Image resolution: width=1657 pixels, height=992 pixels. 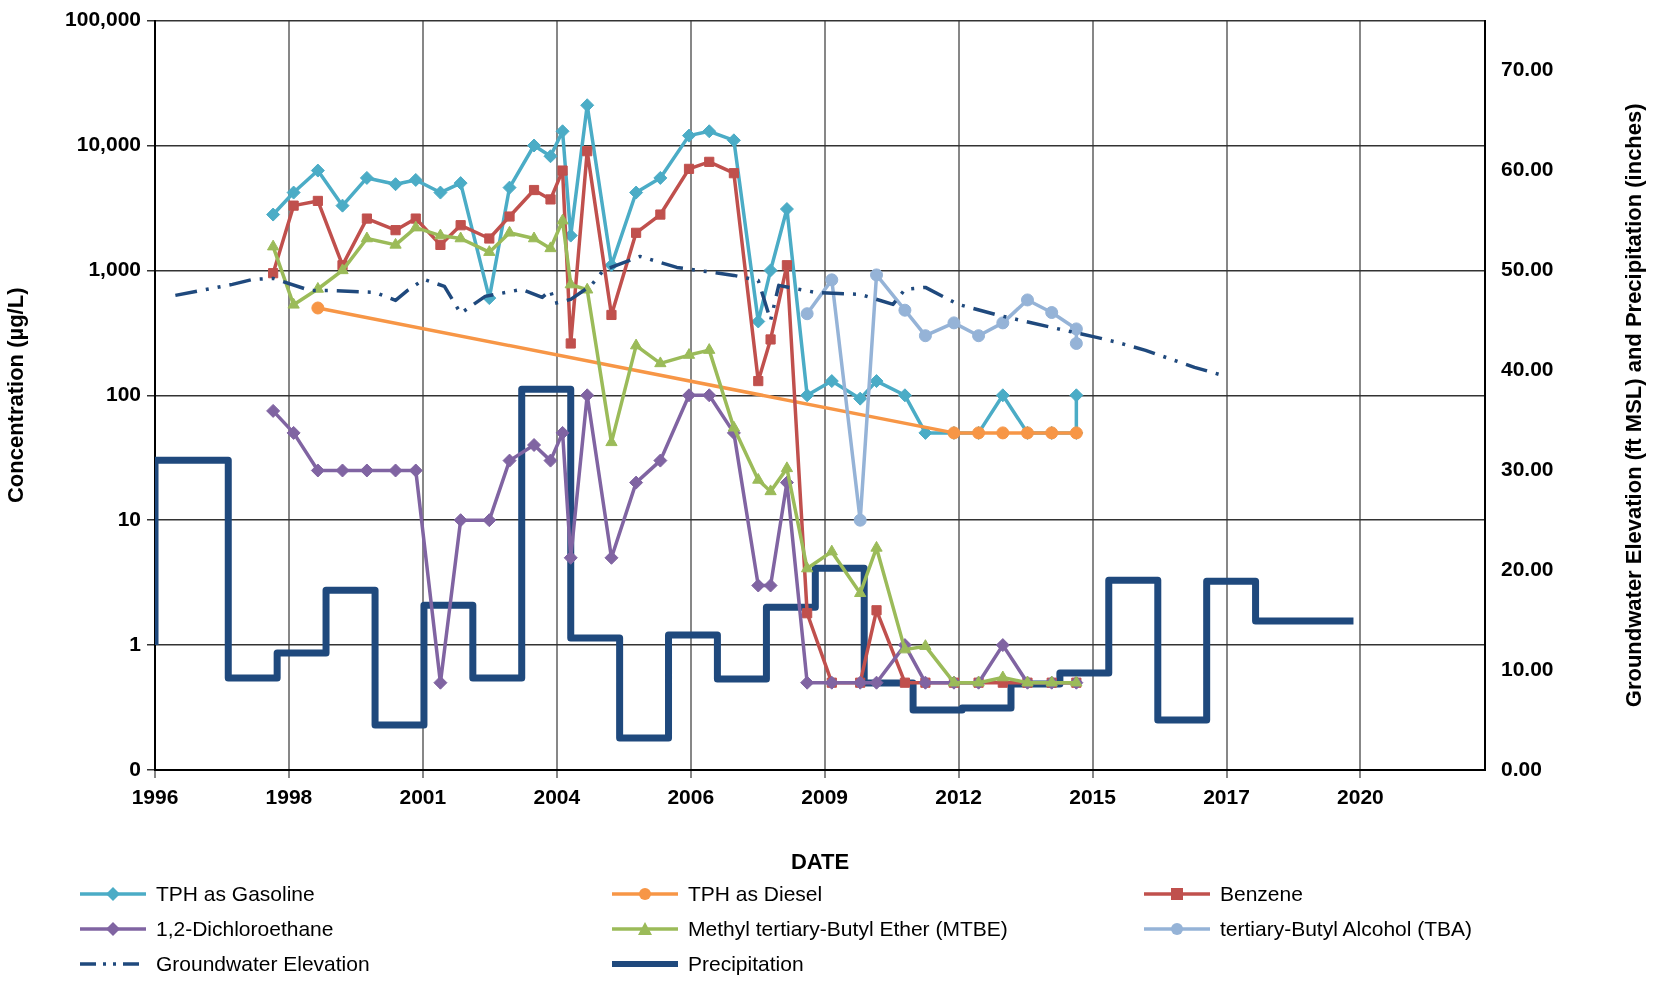 What do you see at coordinates (1360, 797) in the screenshot?
I see `x-tick-label: 2020` at bounding box center [1360, 797].